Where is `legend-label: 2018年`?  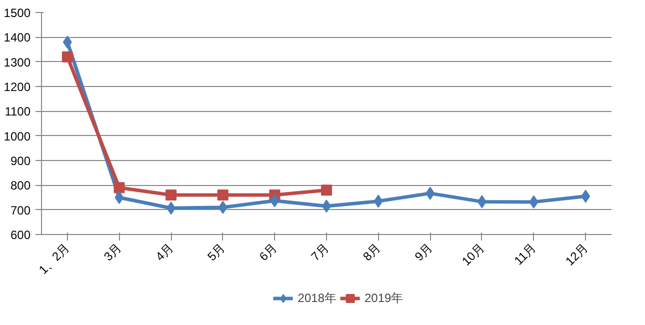
legend-label: 2018年 is located at coordinates (317, 298).